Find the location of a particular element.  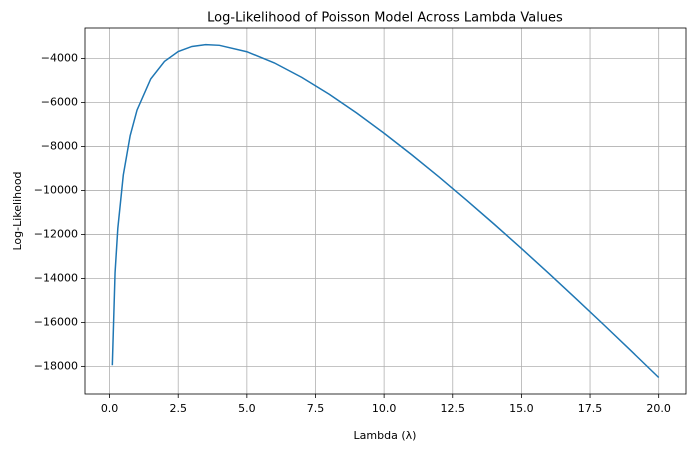

x-tick-label: 2.5 is located at coordinates (178, 408).